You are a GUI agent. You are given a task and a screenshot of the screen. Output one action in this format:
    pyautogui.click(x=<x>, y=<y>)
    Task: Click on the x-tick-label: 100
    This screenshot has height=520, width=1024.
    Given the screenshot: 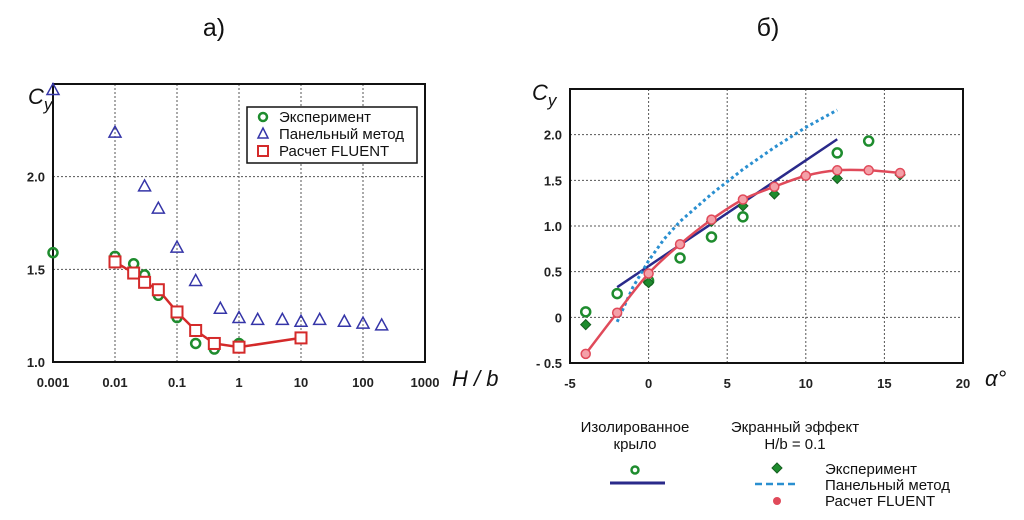 What is the action you would take?
    pyautogui.click(x=363, y=382)
    